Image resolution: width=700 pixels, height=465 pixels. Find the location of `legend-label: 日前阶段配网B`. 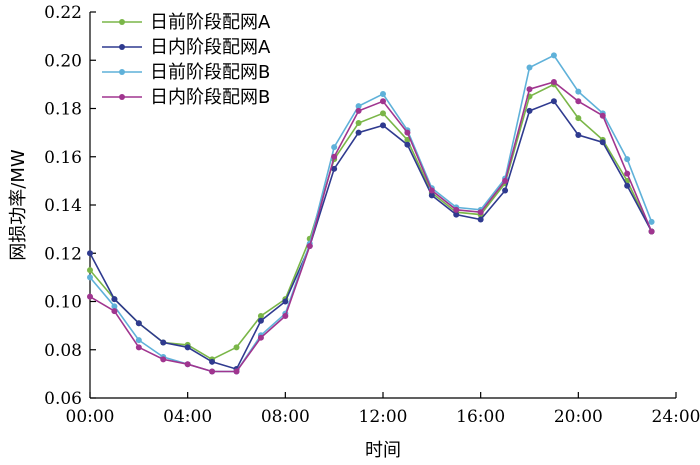

legend-label: 日前阶段配网B is located at coordinates (210, 72).